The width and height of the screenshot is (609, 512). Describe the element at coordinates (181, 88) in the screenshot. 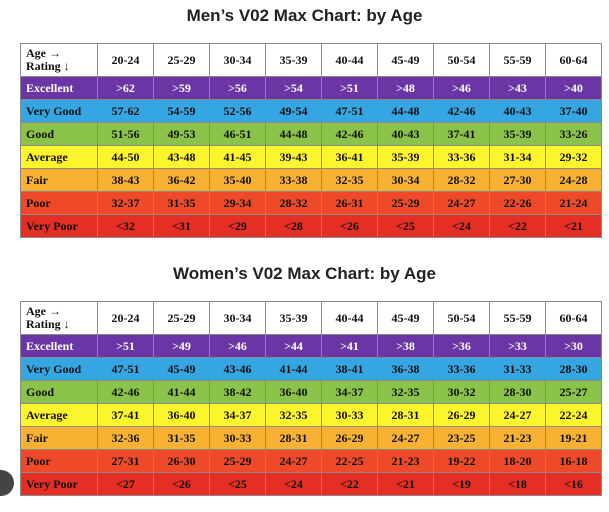

I see `men-value-cell: >59` at that location.